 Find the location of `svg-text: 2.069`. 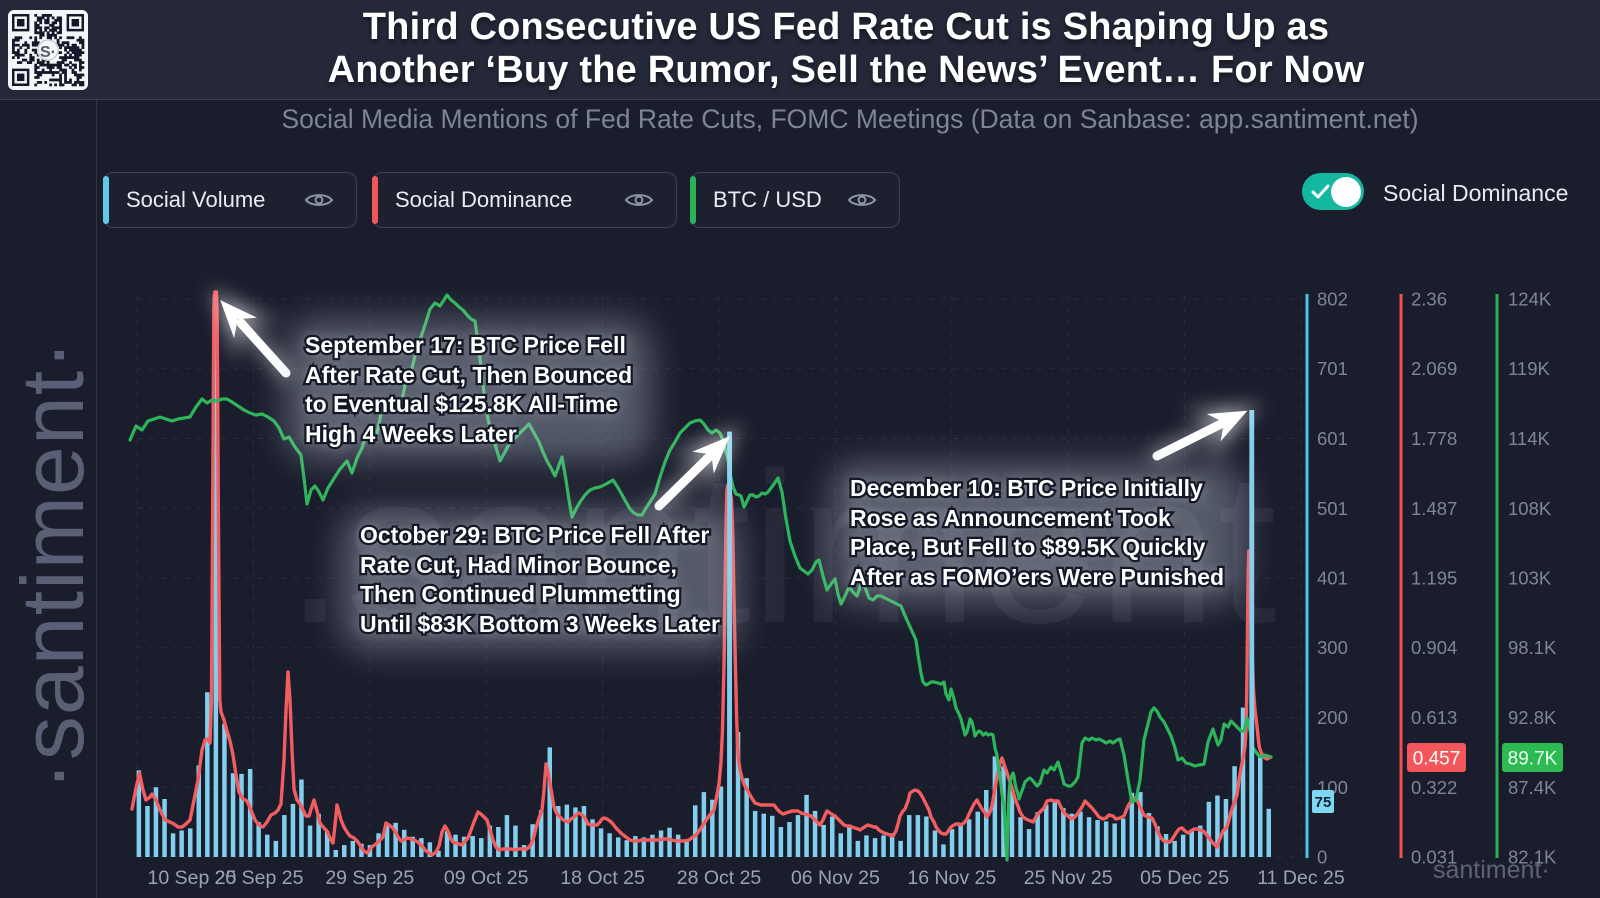

svg-text: 2.069 is located at coordinates (1434, 368).